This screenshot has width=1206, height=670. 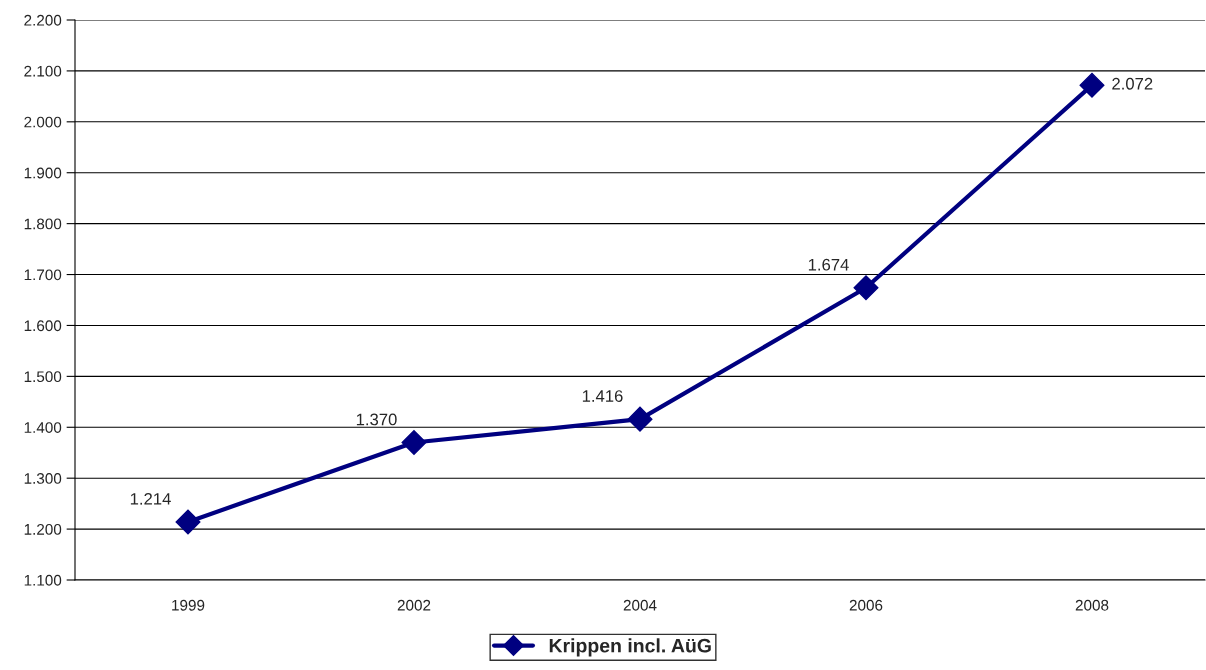 I want to click on y-tick-label: 2.100, so click(x=43, y=71).